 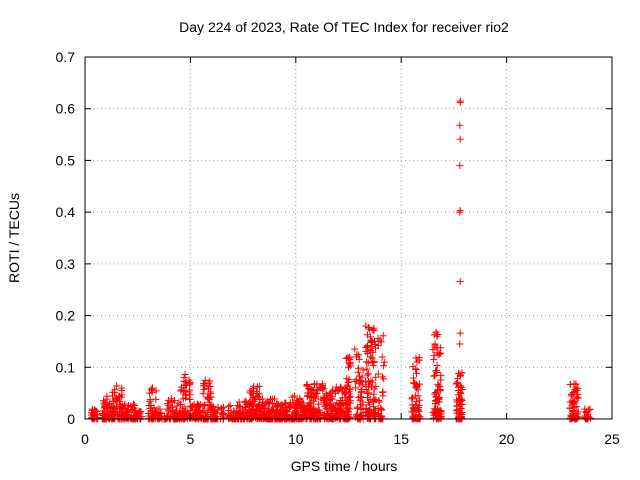 I want to click on y-tick-label: 0.3, so click(x=66, y=264).